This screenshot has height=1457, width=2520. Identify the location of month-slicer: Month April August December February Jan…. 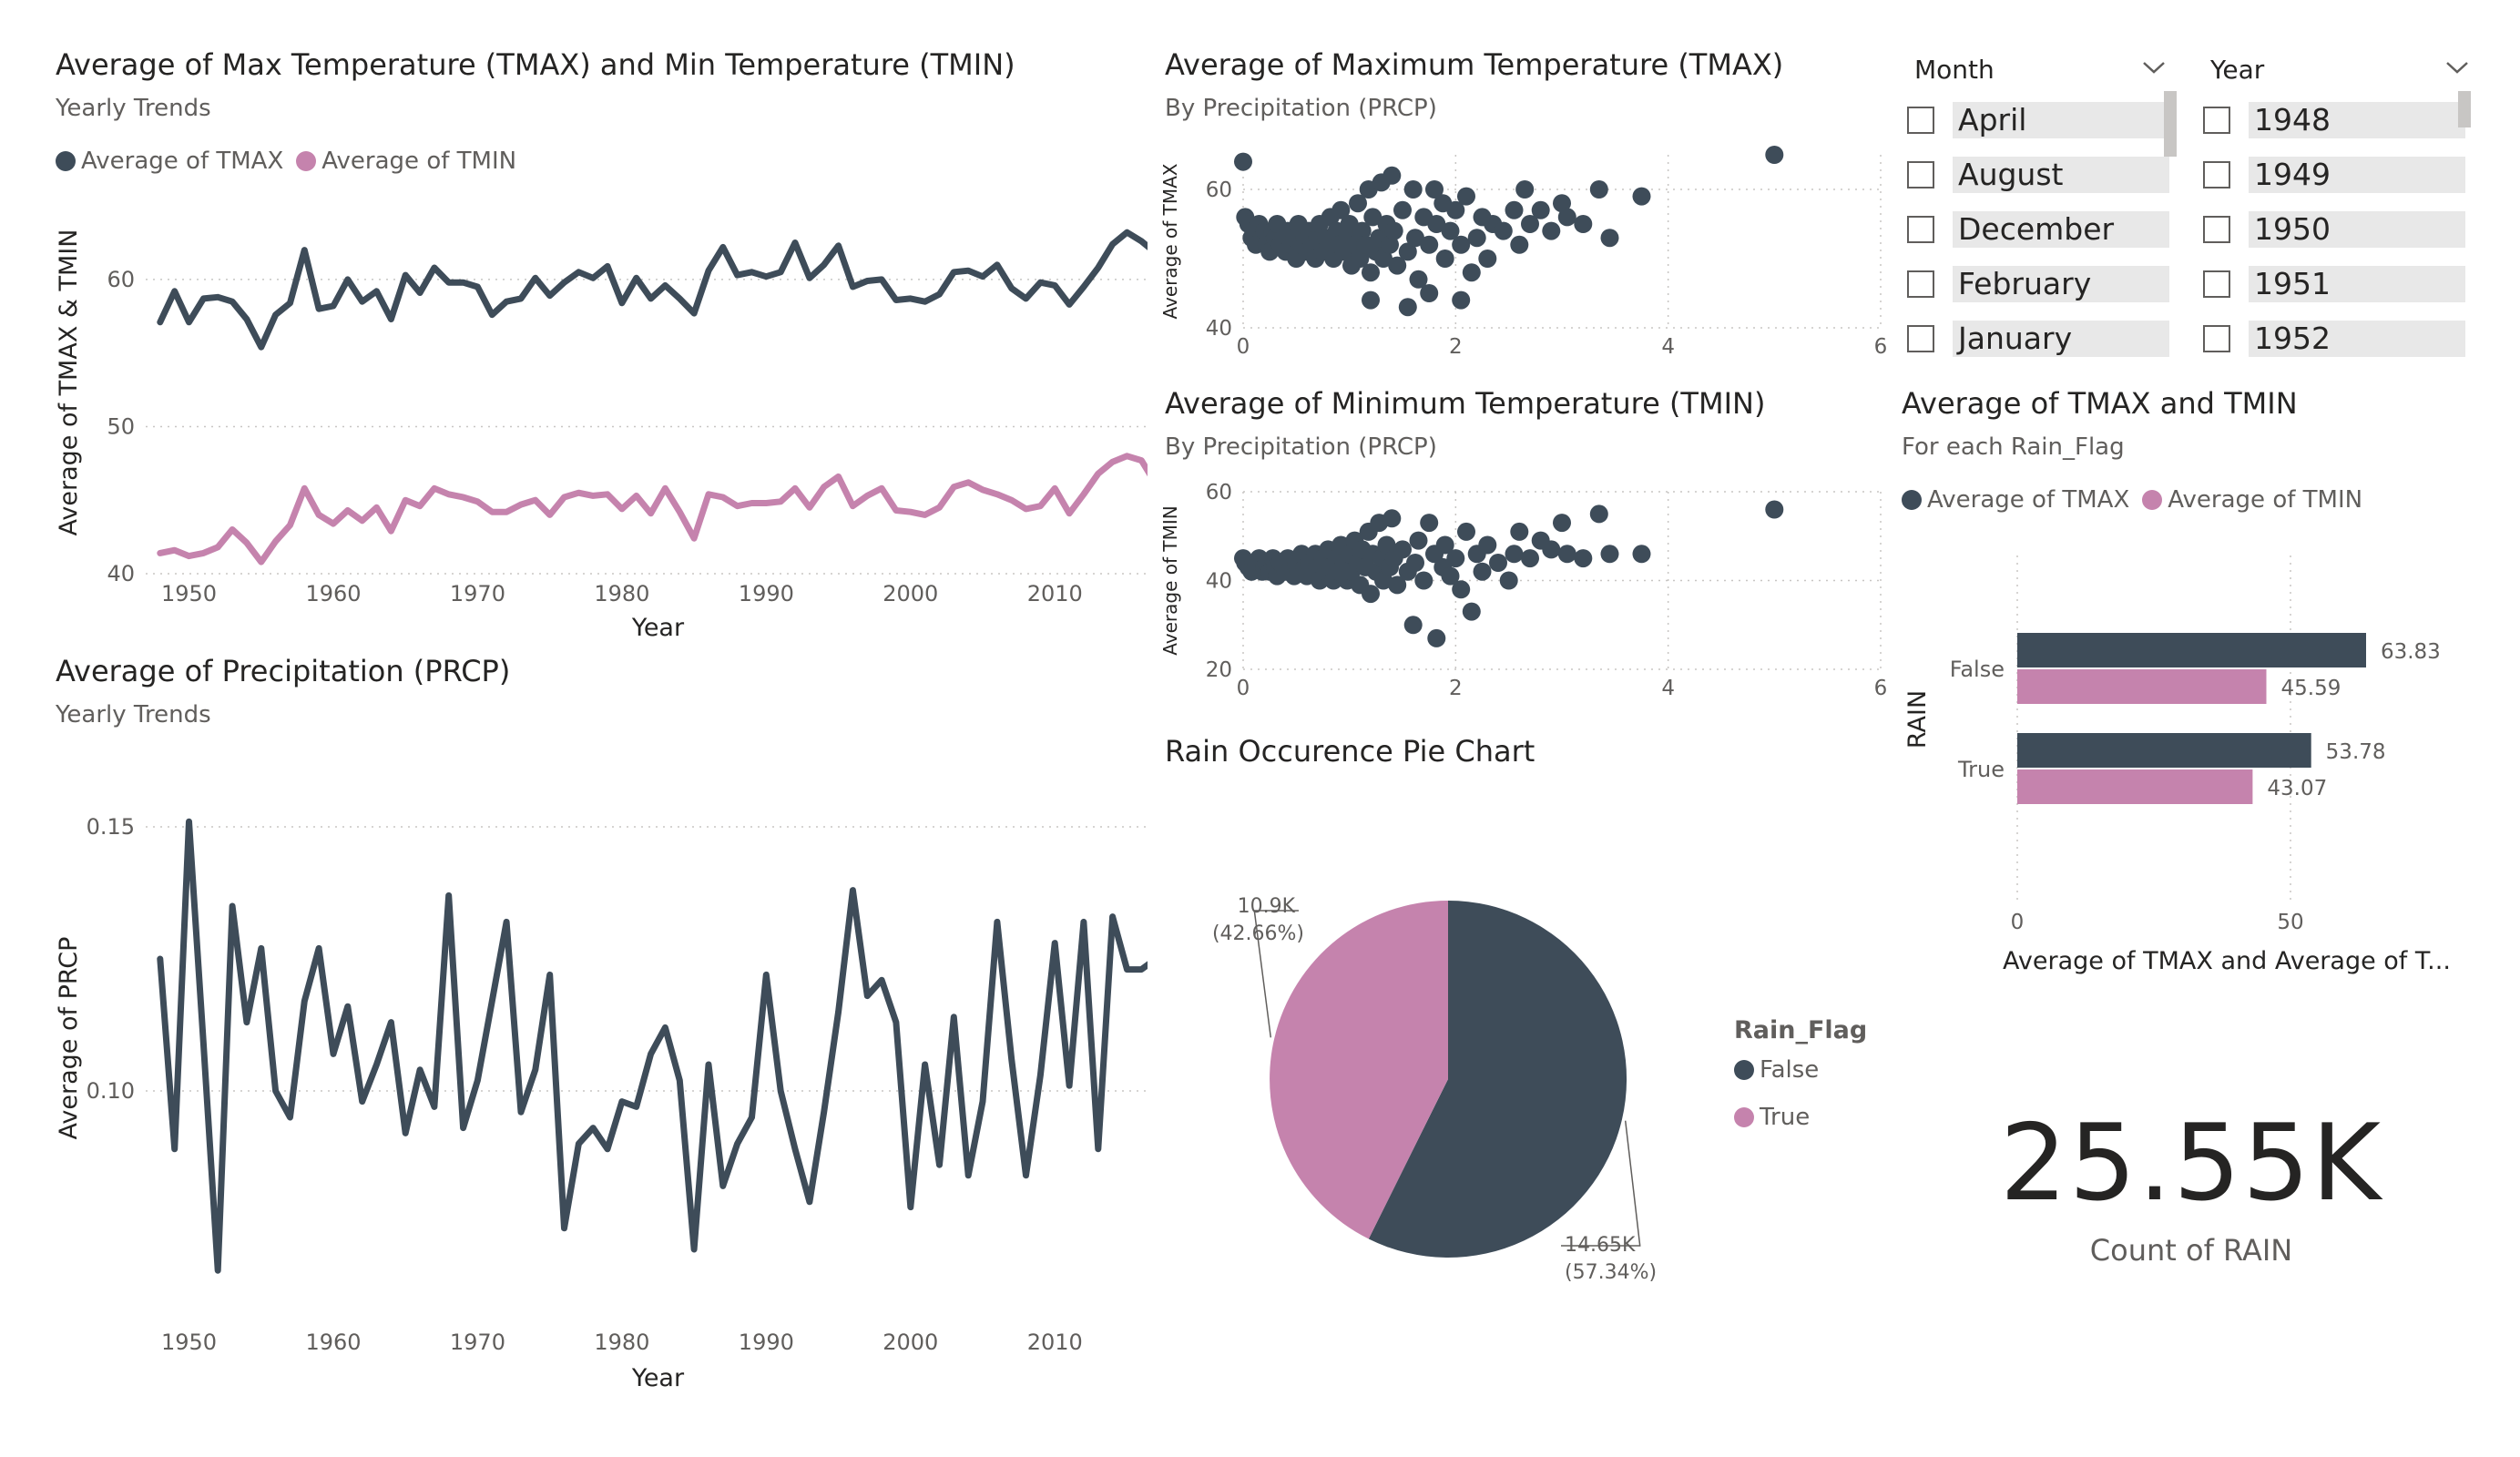
(2042, 215).